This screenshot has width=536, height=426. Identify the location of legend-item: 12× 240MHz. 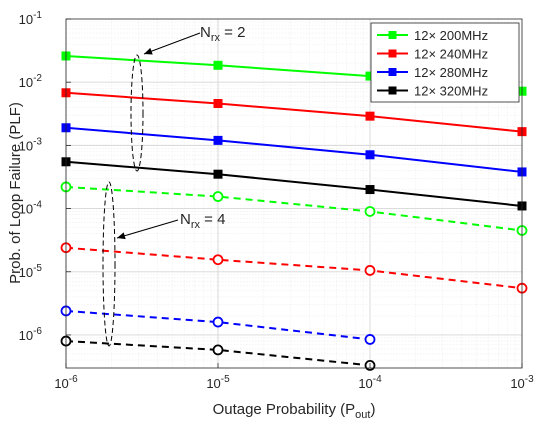
(432, 54).